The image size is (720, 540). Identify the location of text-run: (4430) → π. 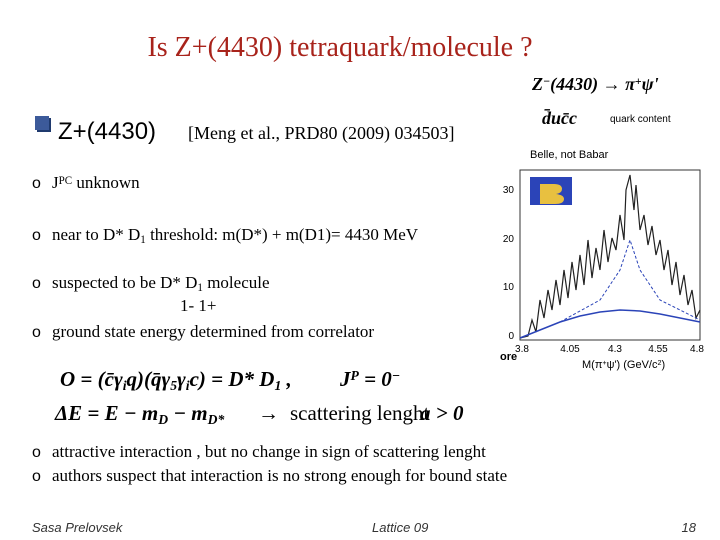
(593, 84).